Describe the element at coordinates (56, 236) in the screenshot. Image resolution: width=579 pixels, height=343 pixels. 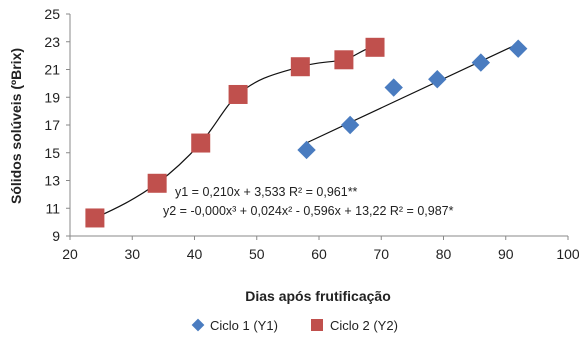
I see `y-tick-label: 9` at that location.